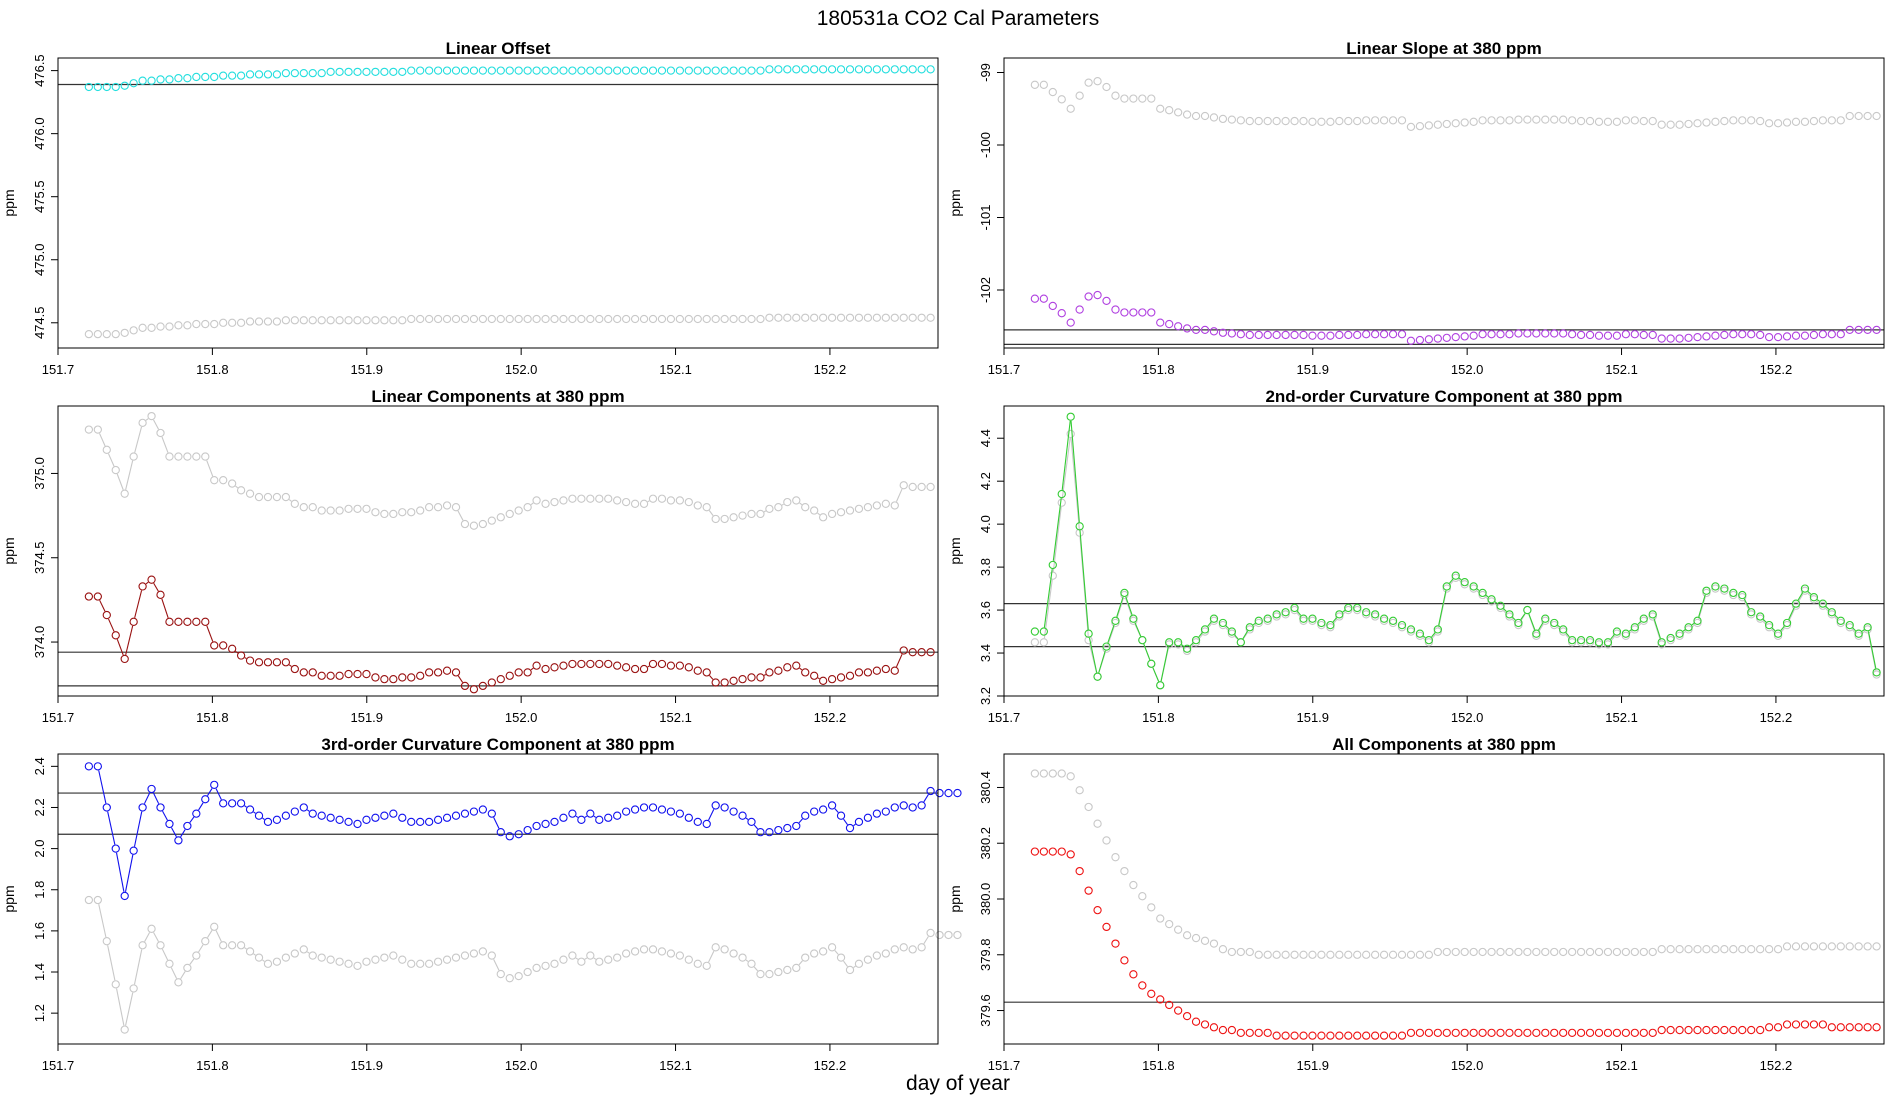 Image resolution: width=1900 pixels, height=1100 pixels. I want to click on x-tick-label: 152.1, so click(1621, 717).